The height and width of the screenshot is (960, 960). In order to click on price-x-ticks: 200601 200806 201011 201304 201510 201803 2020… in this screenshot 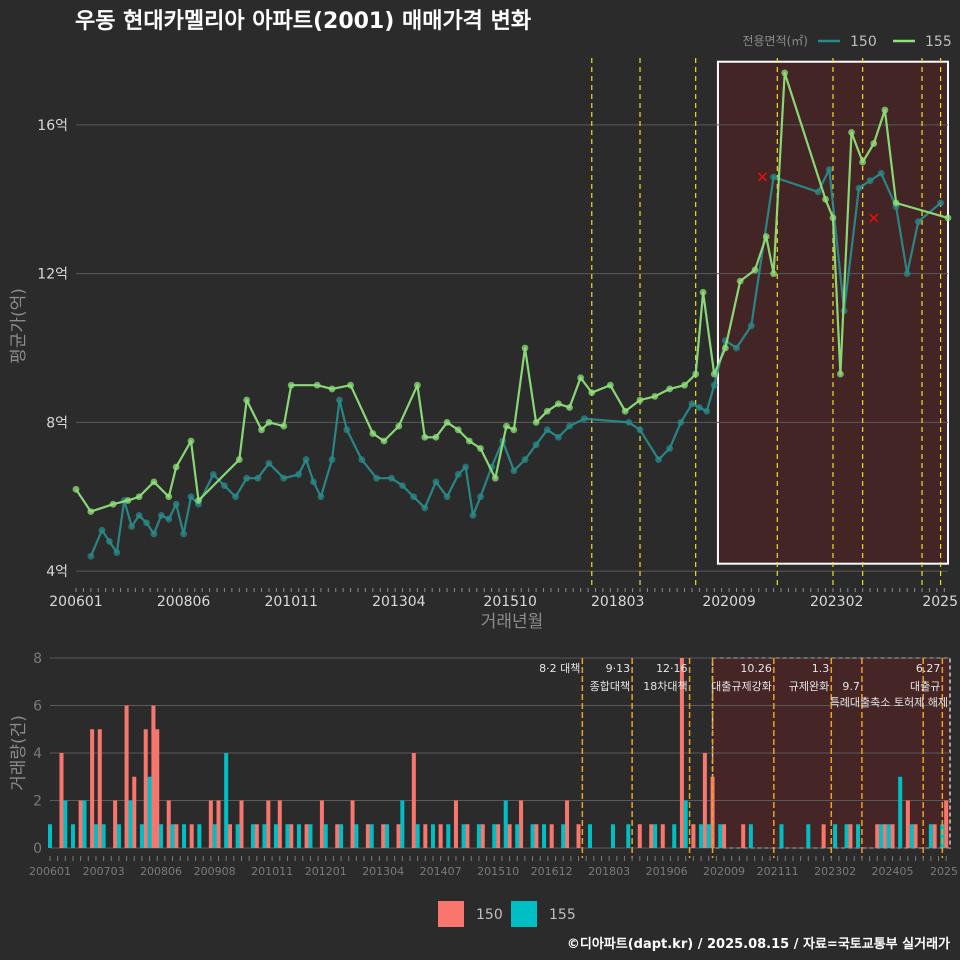, I will do `click(503, 599)`.